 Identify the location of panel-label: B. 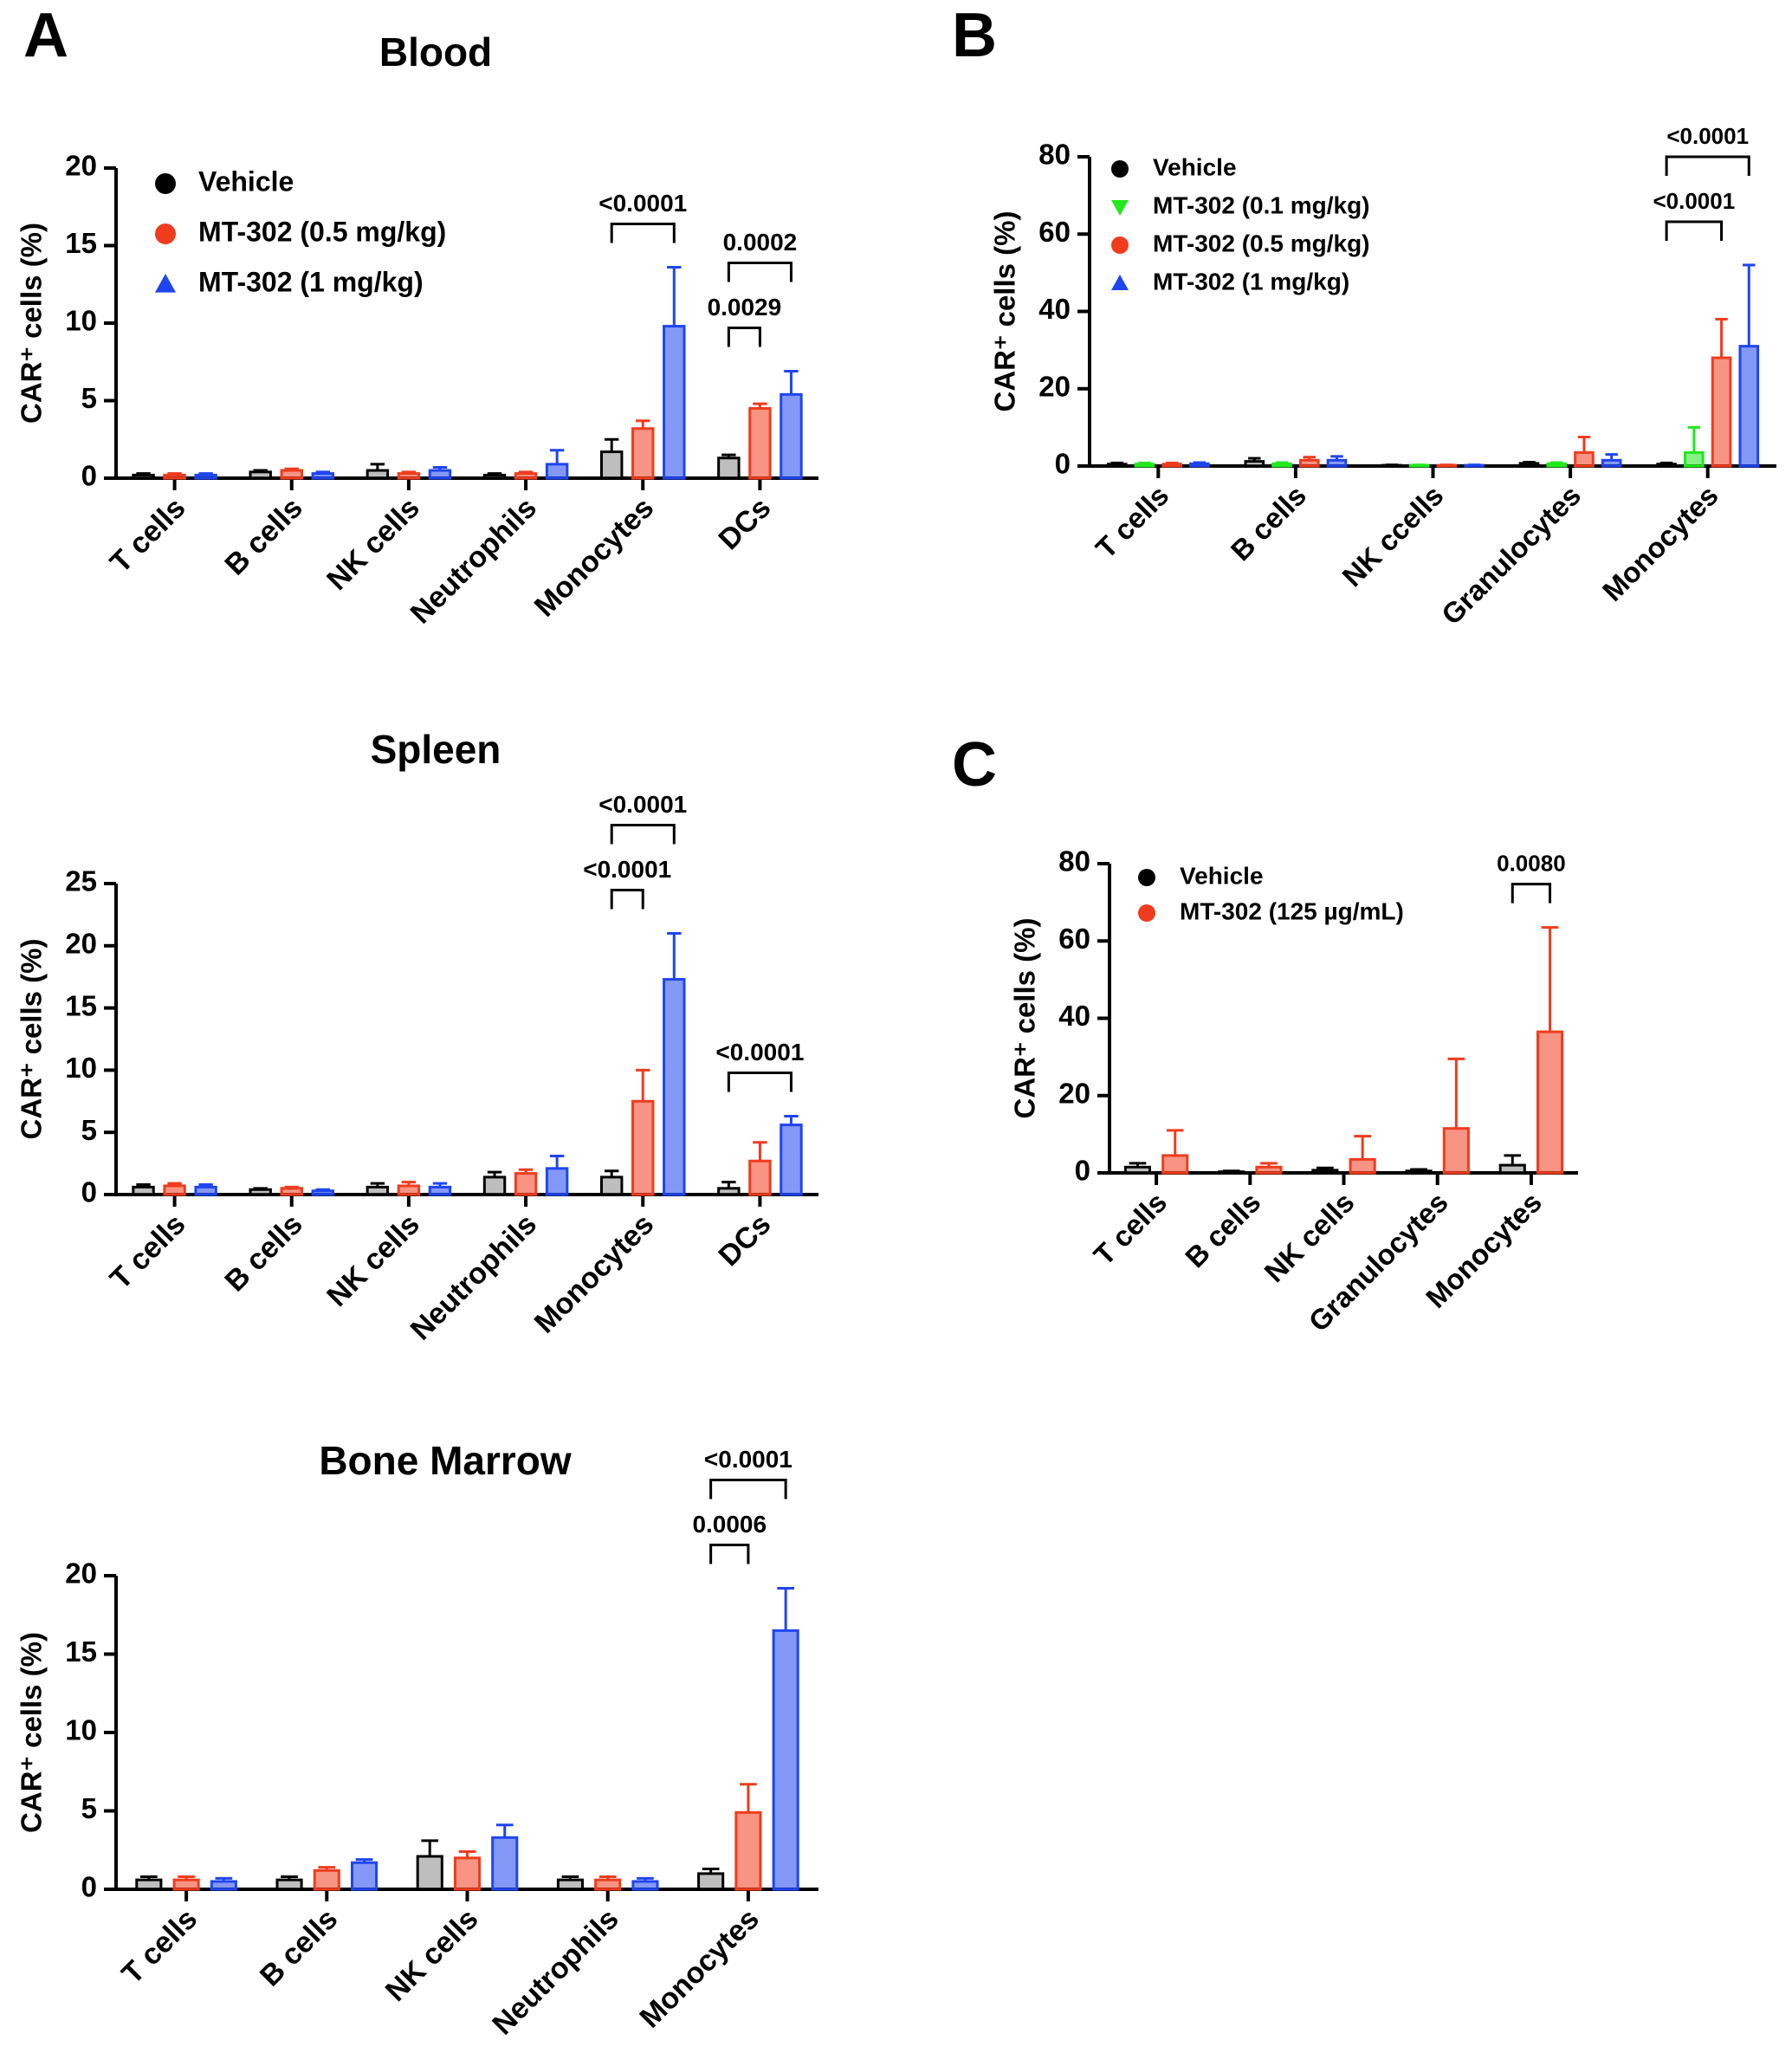
(974, 35).